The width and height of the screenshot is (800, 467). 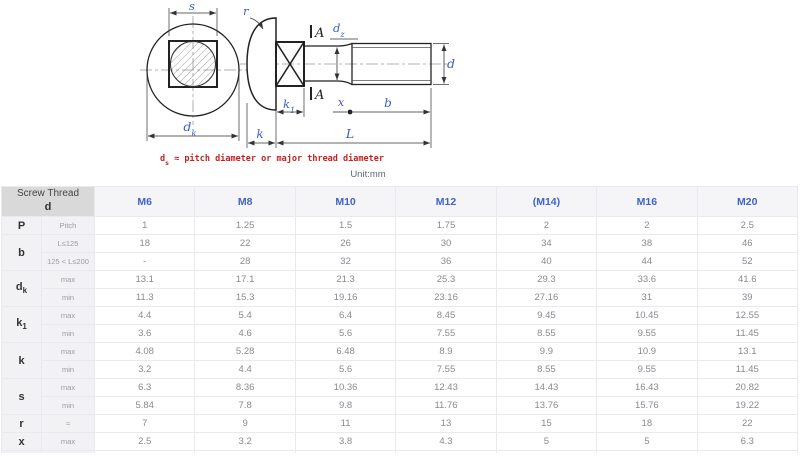 I want to click on value-cell: 13, so click(x=446, y=423).